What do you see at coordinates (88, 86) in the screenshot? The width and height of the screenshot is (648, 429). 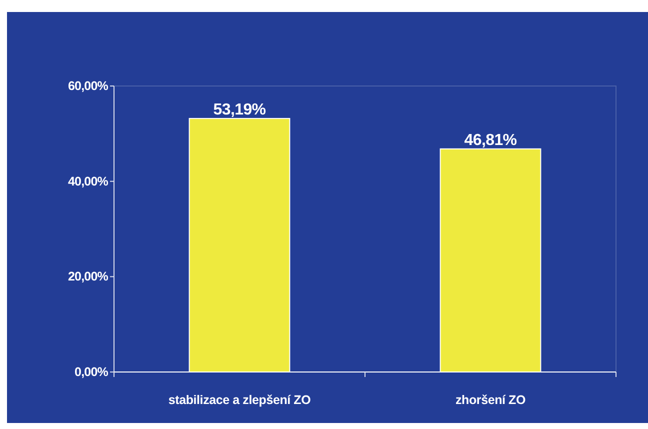 I see `y-tick-label: 60,00%` at bounding box center [88, 86].